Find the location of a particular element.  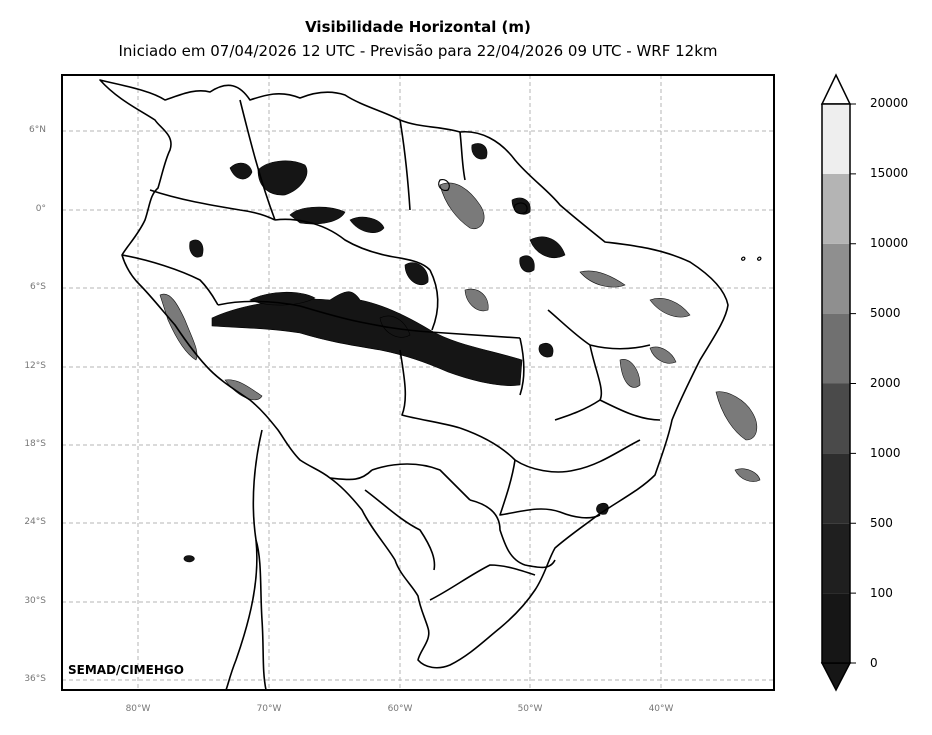

lat-tick-label: 12°S is located at coordinates (35, 366).